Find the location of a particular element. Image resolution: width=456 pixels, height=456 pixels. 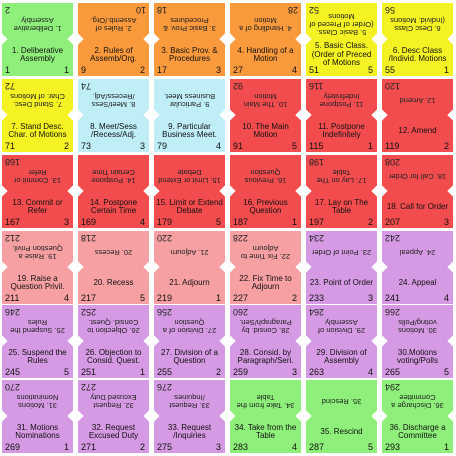

motion-card: 218 20. Recess 20. Recess 217 5 is located at coordinates (113, 267).